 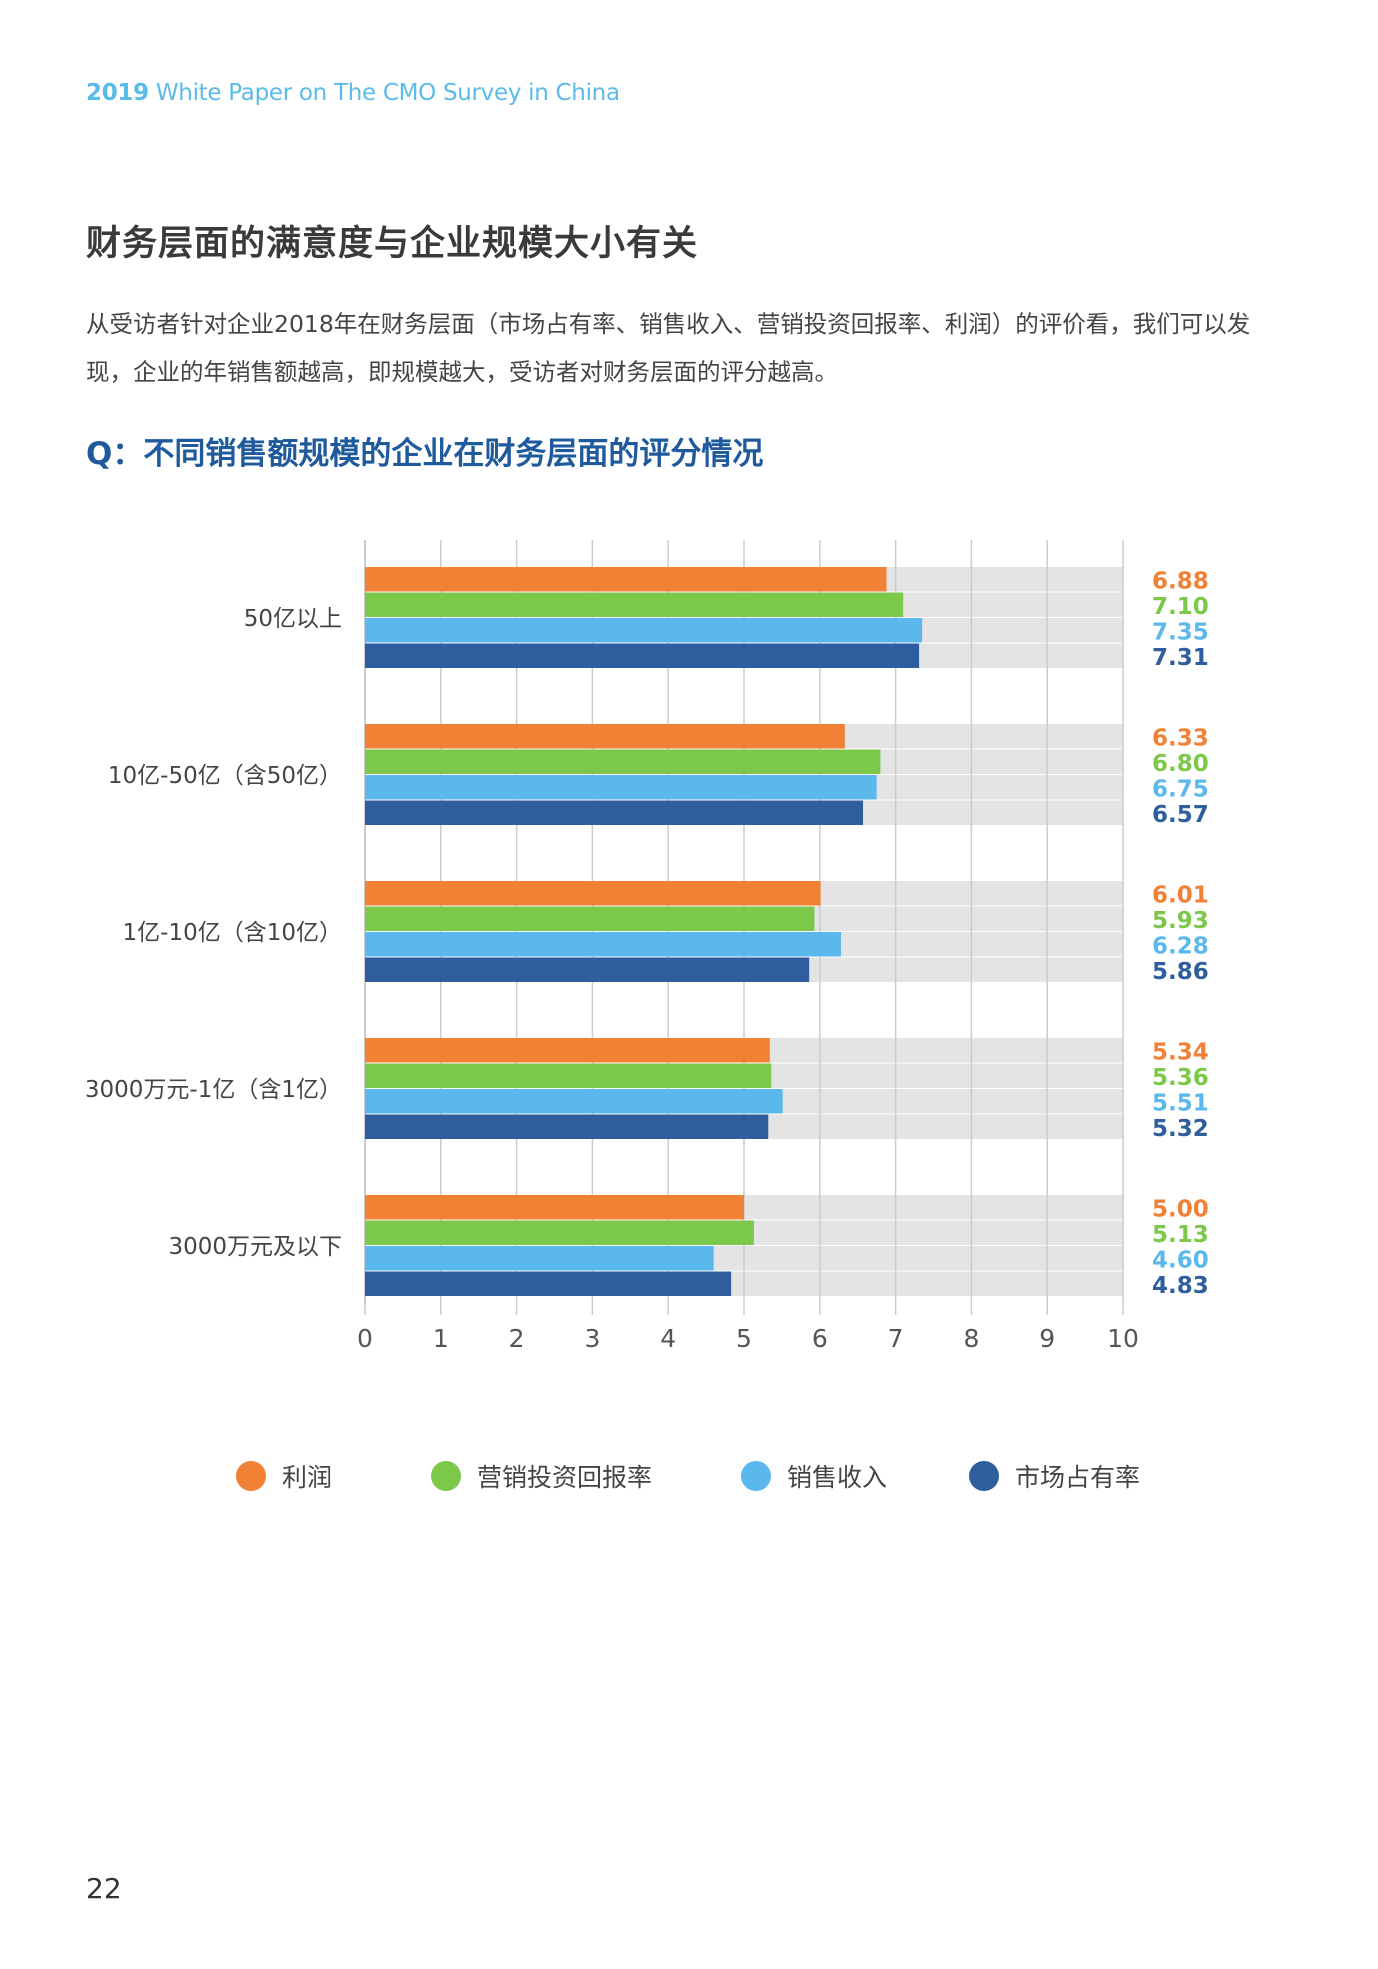 What do you see at coordinates (117, 93) in the screenshot?
I see `header-year: 2019` at bounding box center [117, 93].